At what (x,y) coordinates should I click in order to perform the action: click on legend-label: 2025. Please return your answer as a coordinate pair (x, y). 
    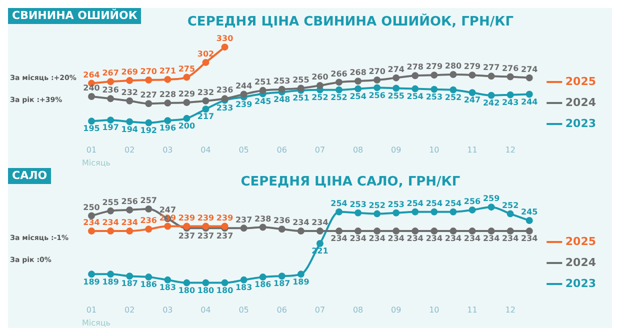
    Looking at the image, I should click on (580, 81).